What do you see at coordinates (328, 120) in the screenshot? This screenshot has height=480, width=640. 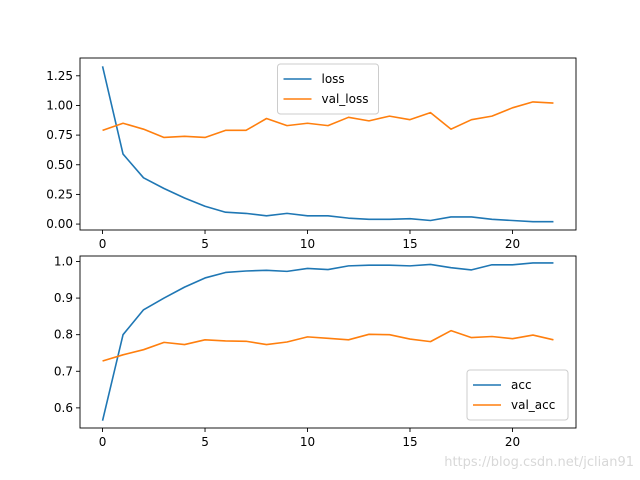 I see `series-line-val_loss` at bounding box center [328, 120].